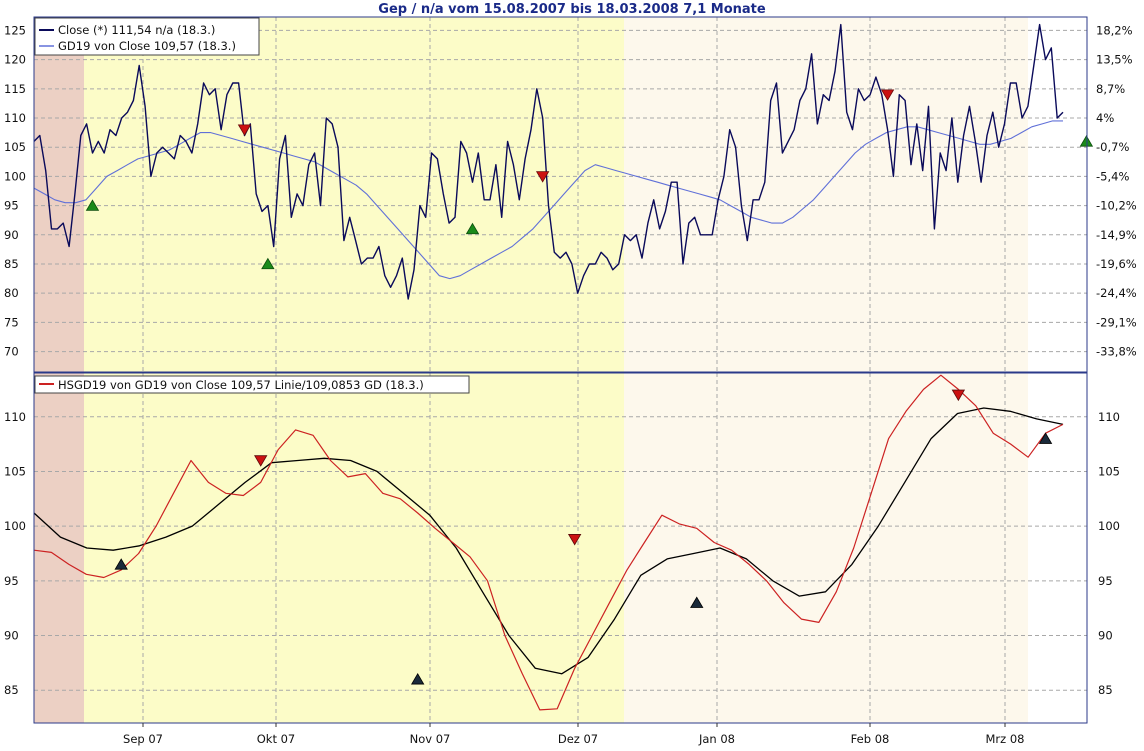  What do you see at coordinates (11, 293) in the screenshot?
I see `top-y-tick-label: 80` at bounding box center [11, 293].